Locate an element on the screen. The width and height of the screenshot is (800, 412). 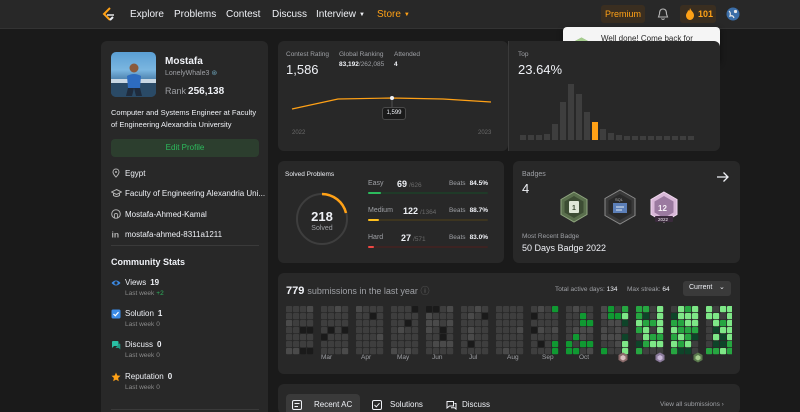
tab-solutions: Solutions is located at coordinates (396, 403).